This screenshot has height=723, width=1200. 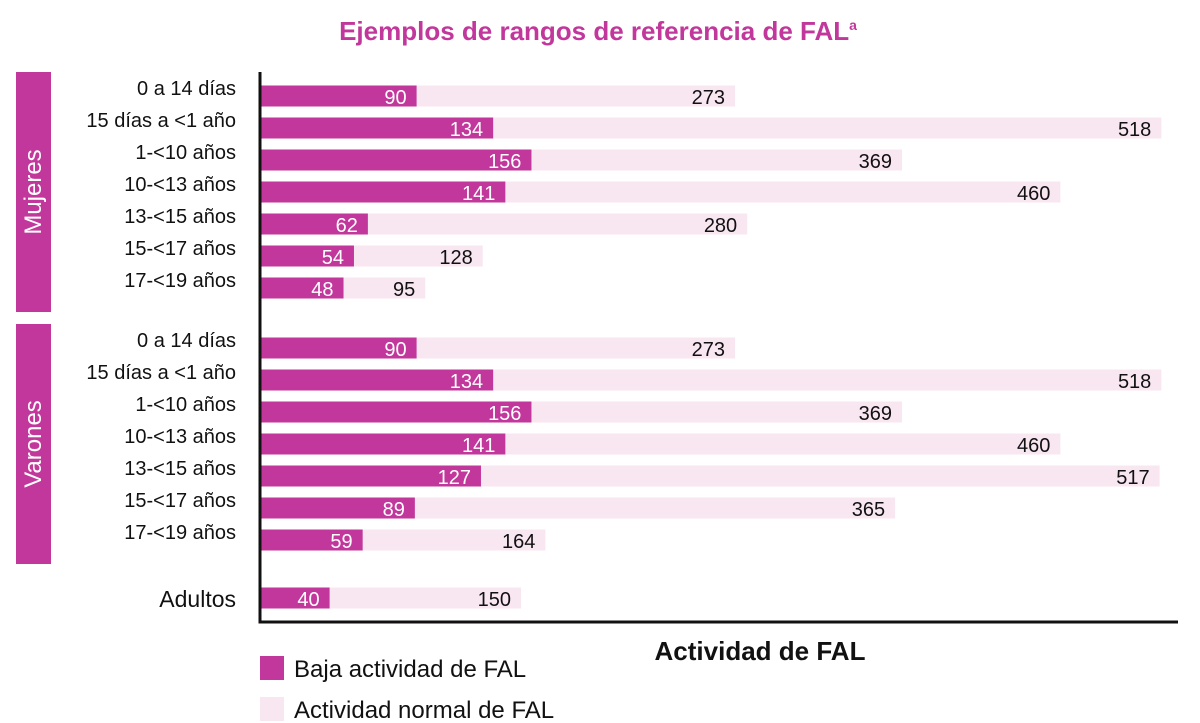 What do you see at coordinates (868, 510) in the screenshot?
I see `label-normal-varones-5: 365` at bounding box center [868, 510].